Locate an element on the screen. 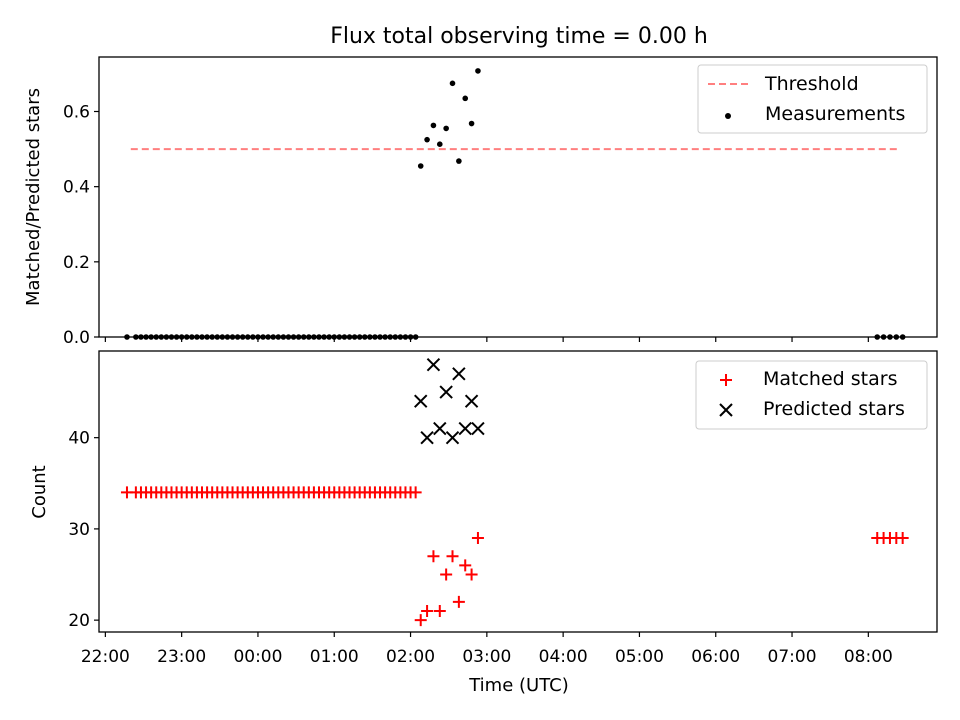  x-tick-label: 06:00 is located at coordinates (715, 657).